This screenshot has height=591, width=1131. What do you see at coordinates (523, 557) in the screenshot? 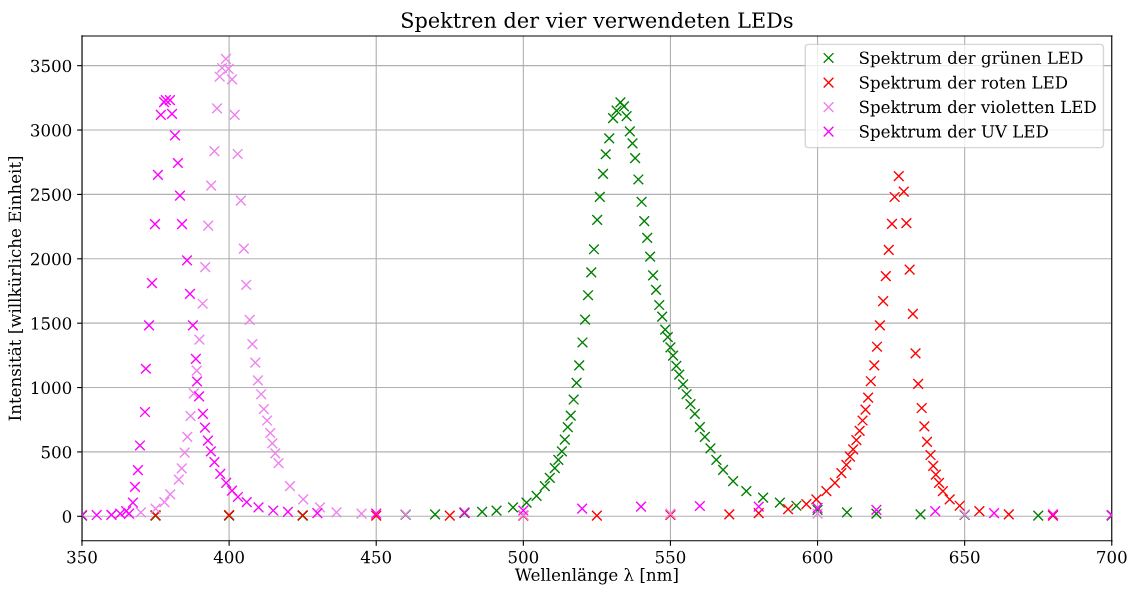
I see `x-tick-label: 500` at bounding box center [523, 557].